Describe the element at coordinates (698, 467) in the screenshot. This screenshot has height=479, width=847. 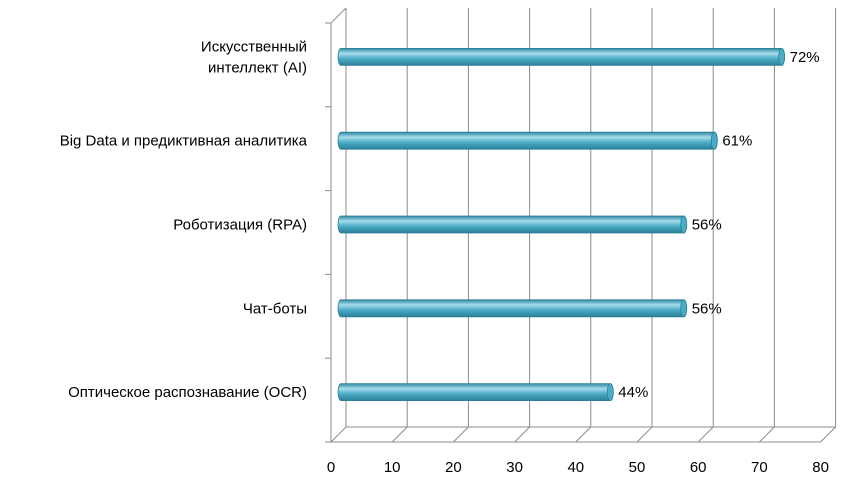
I see `x-tick-label: 60` at that location.